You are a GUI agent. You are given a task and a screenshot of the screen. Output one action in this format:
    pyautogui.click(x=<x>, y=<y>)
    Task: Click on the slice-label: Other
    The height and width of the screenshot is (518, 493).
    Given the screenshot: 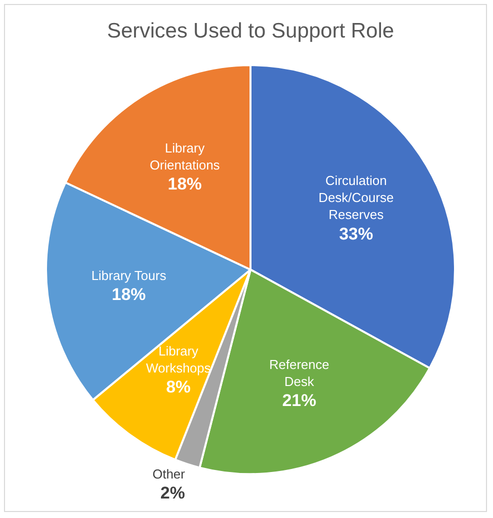 What is the action you would take?
    pyautogui.click(x=169, y=474)
    